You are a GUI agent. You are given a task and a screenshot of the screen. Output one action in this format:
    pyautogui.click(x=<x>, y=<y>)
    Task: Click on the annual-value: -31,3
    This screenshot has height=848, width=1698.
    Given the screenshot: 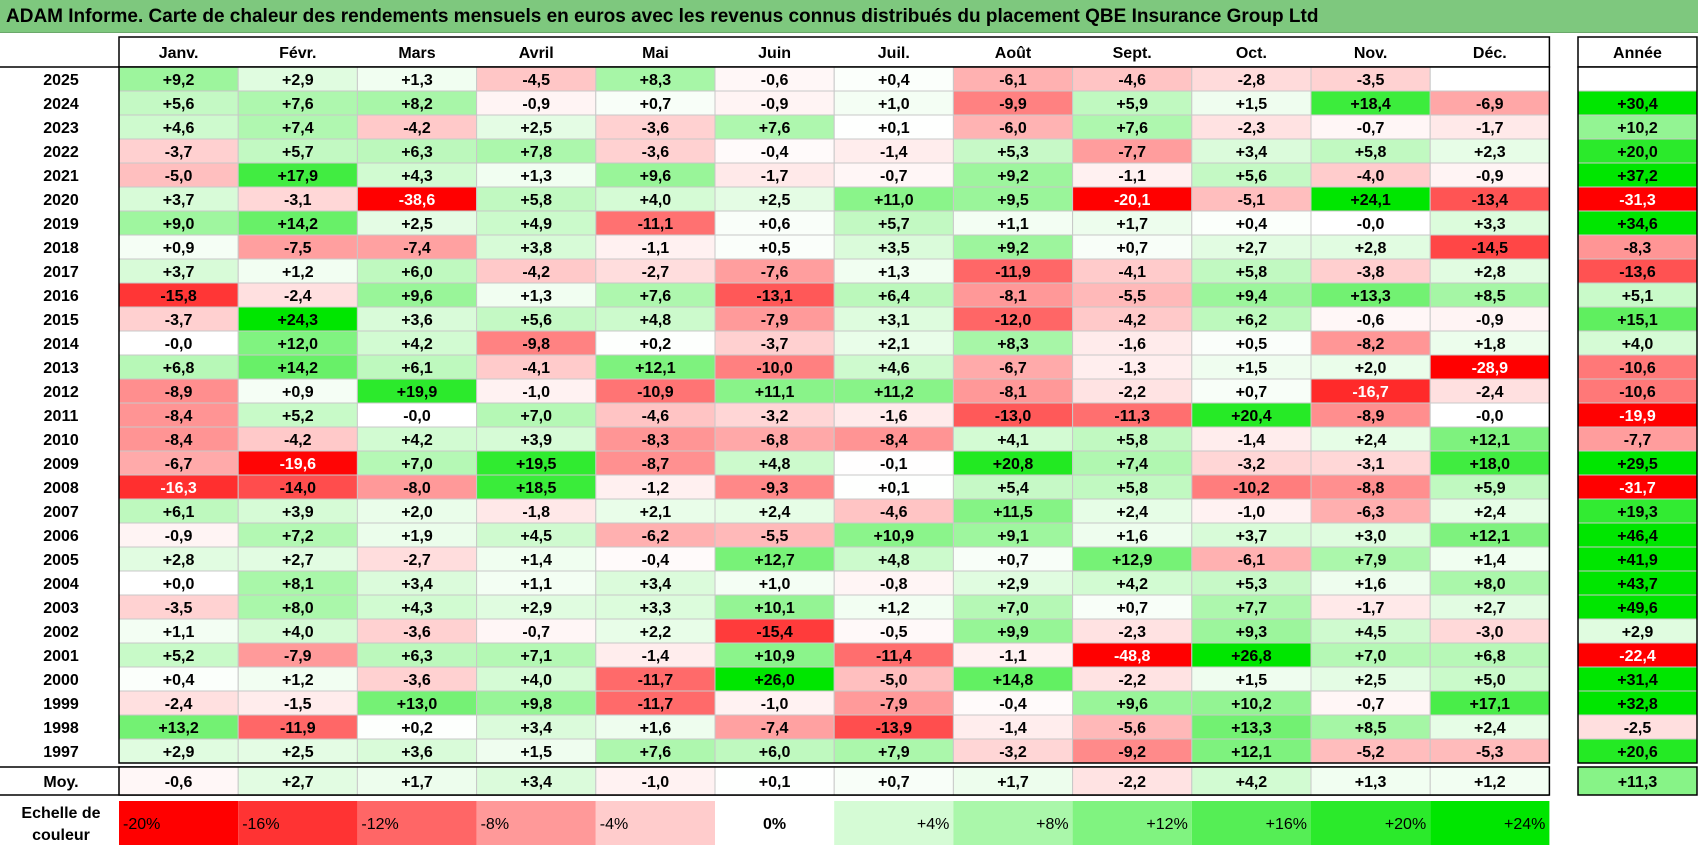 What is the action you would take?
    pyautogui.click(x=1637, y=200)
    